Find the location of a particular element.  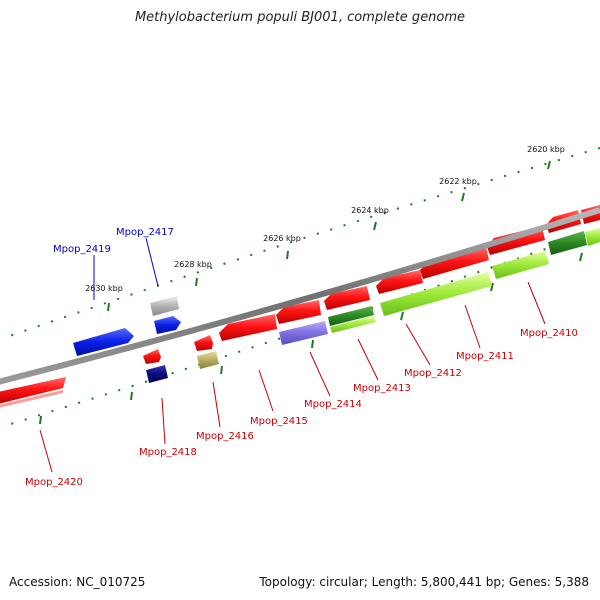

gene-label-mpop-2420: Mpop_2420 is located at coordinates (54, 482).